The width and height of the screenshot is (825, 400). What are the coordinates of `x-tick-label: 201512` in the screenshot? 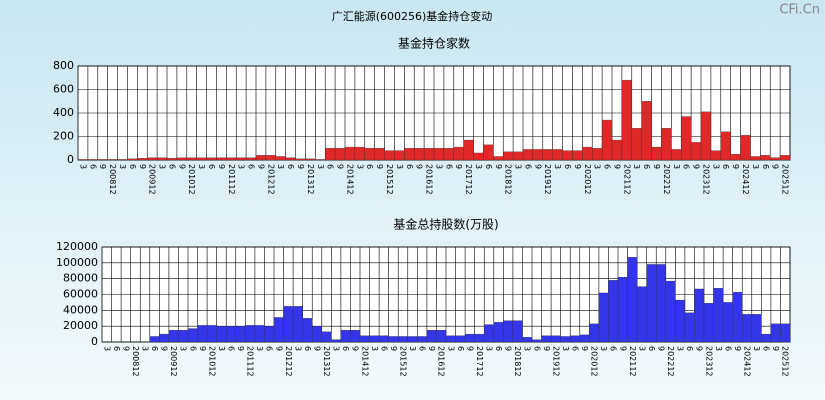 It's located at (403, 361).